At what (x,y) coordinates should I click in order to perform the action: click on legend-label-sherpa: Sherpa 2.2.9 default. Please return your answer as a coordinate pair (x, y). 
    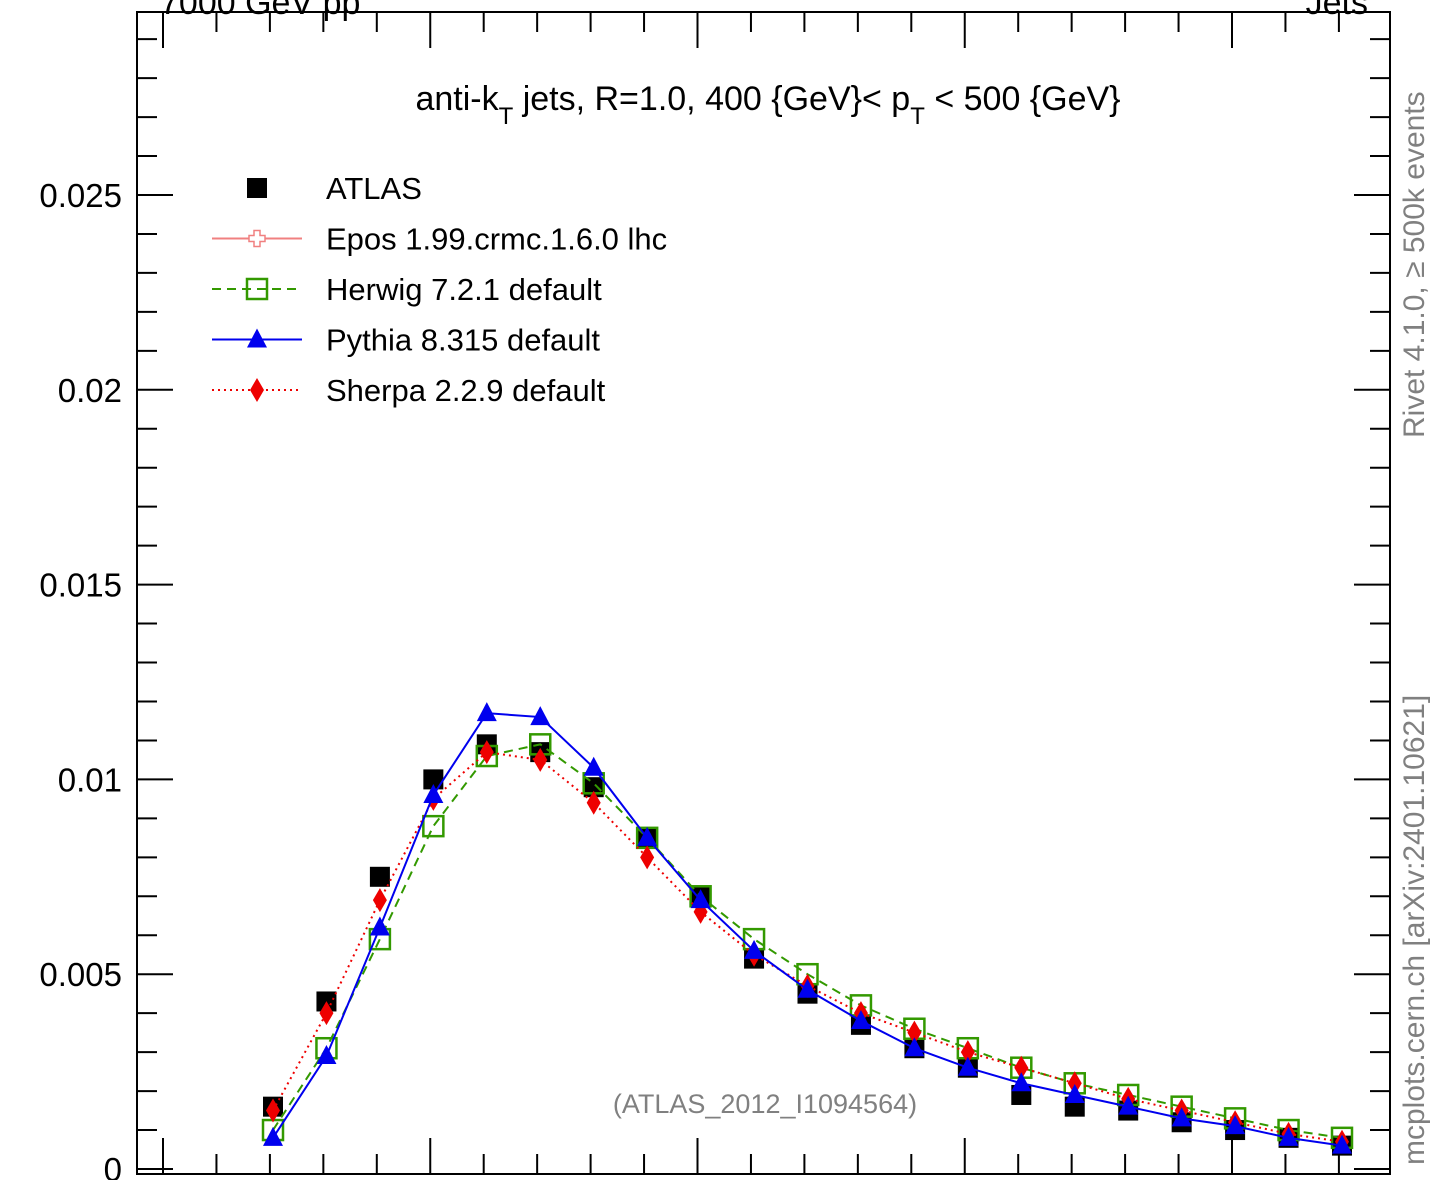
    Looking at the image, I should click on (466, 390).